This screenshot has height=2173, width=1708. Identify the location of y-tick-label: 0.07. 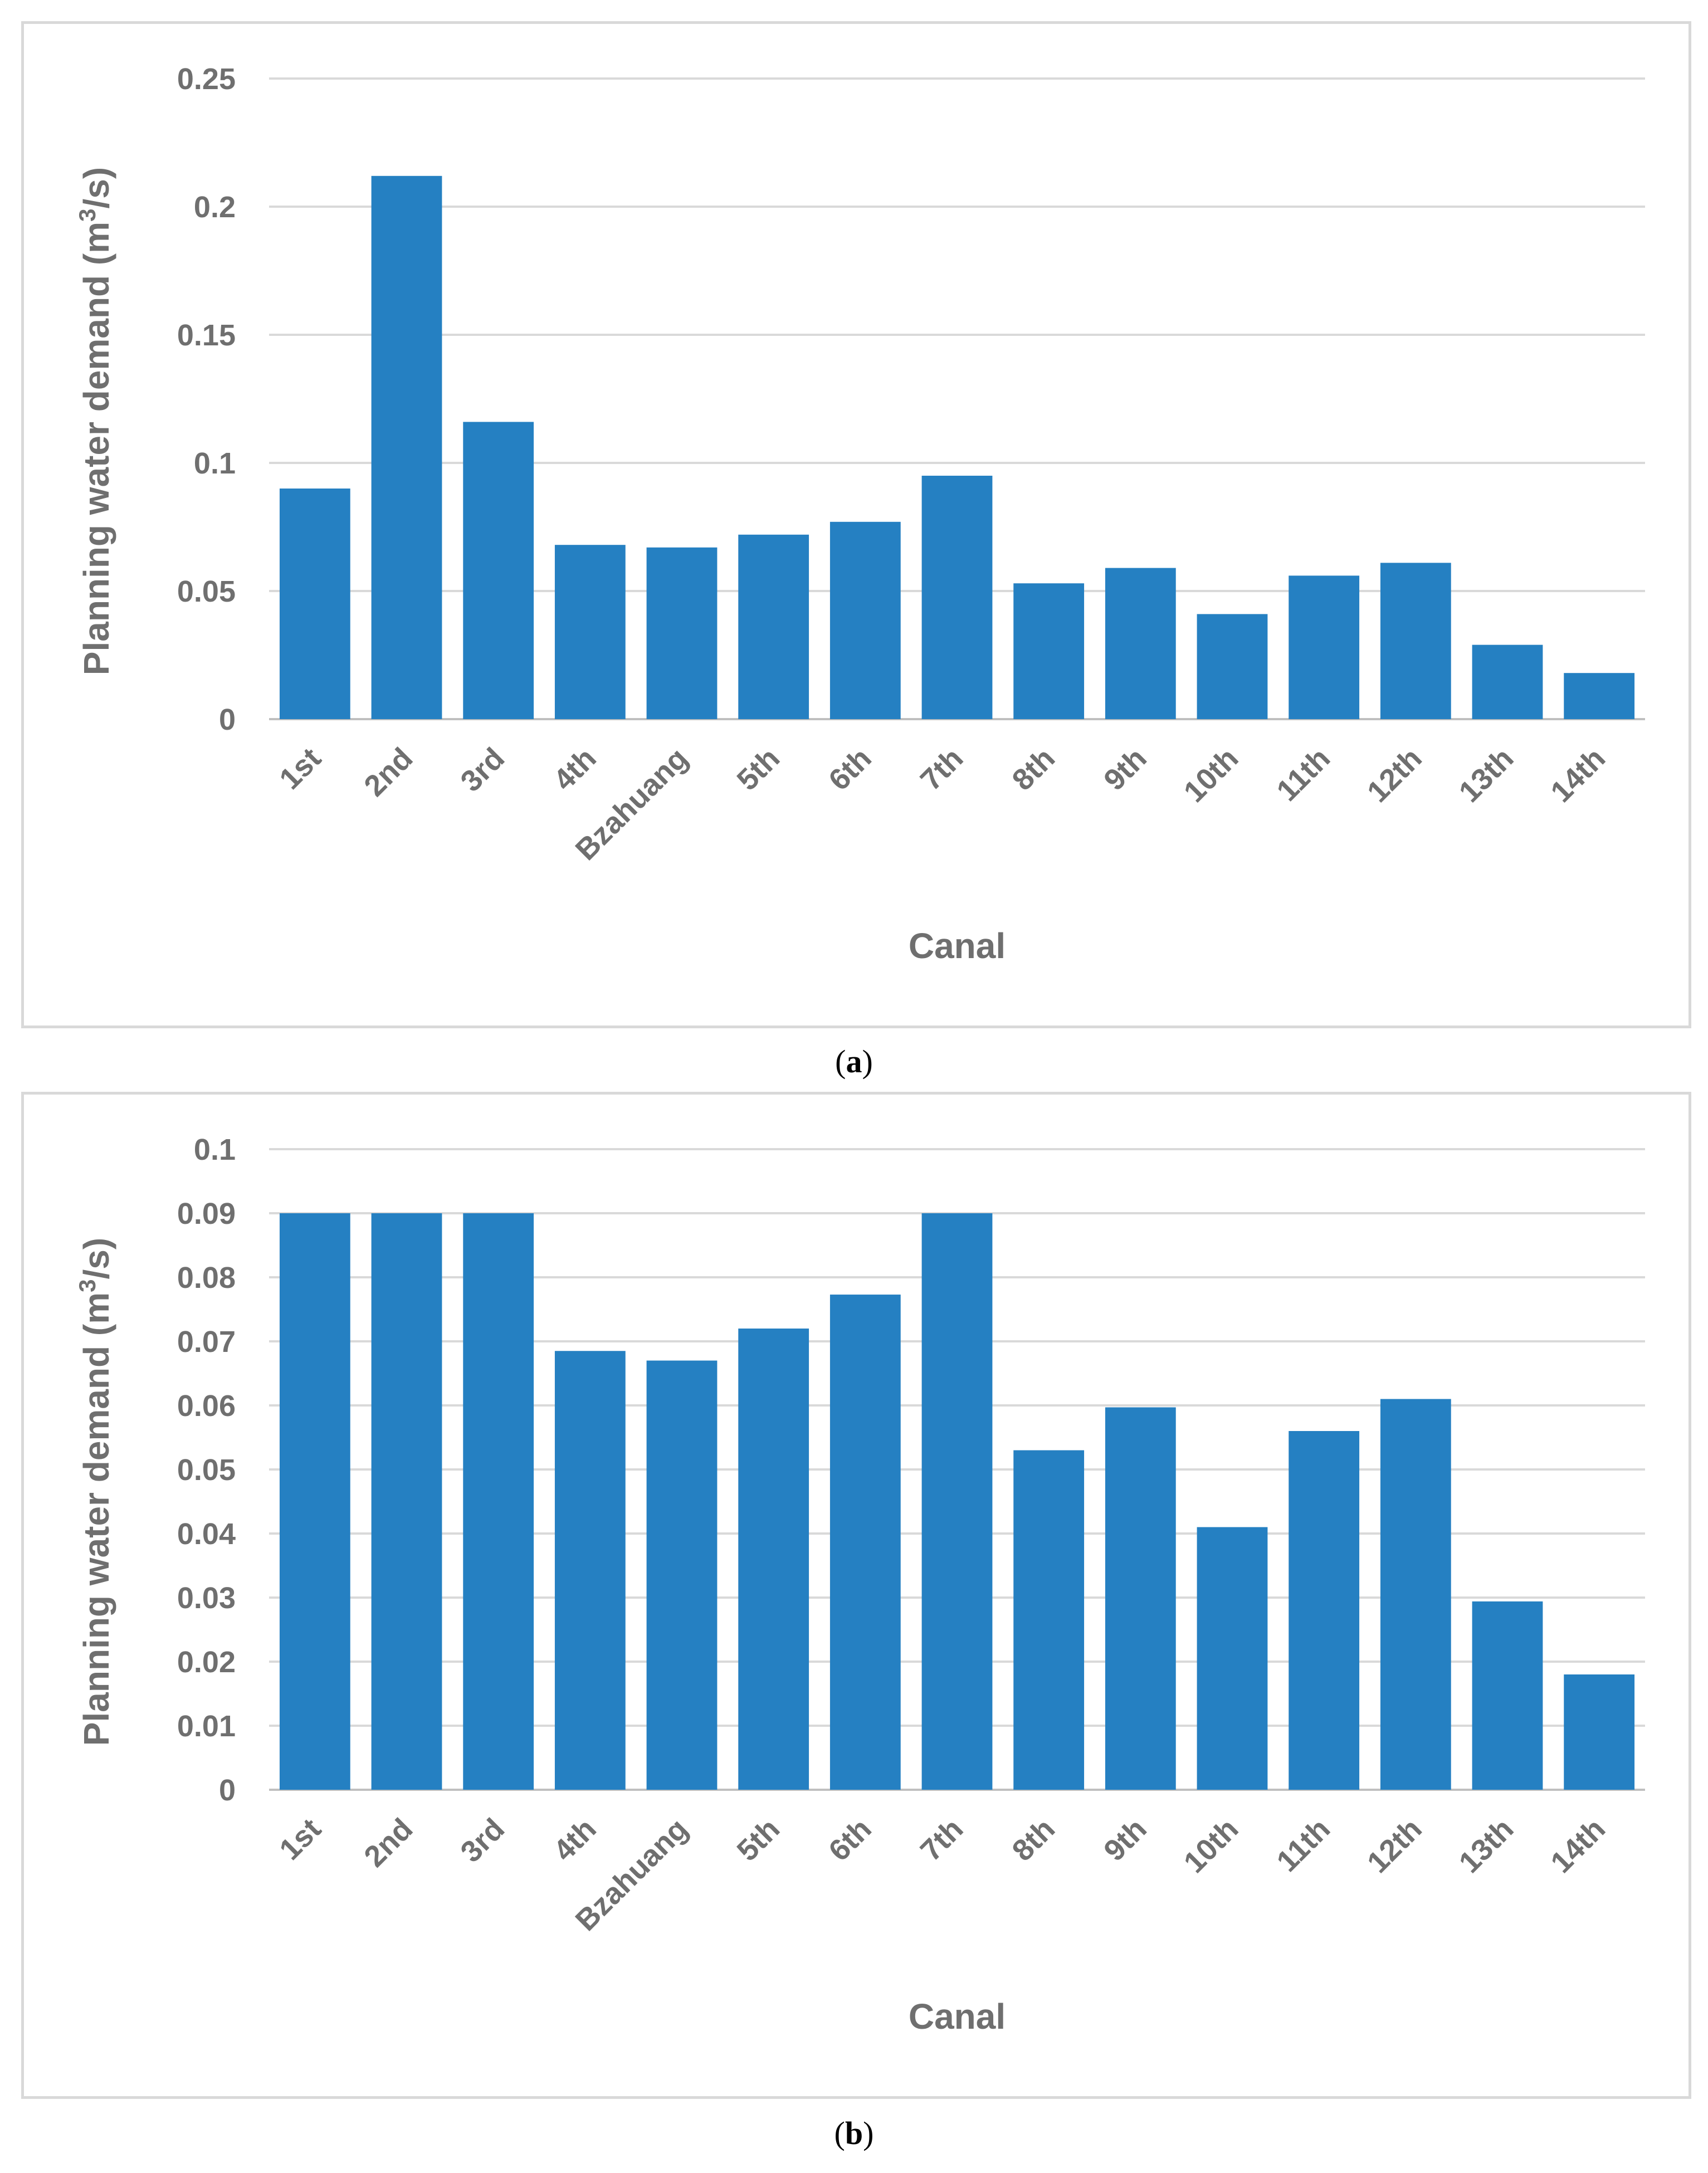
(206, 1342).